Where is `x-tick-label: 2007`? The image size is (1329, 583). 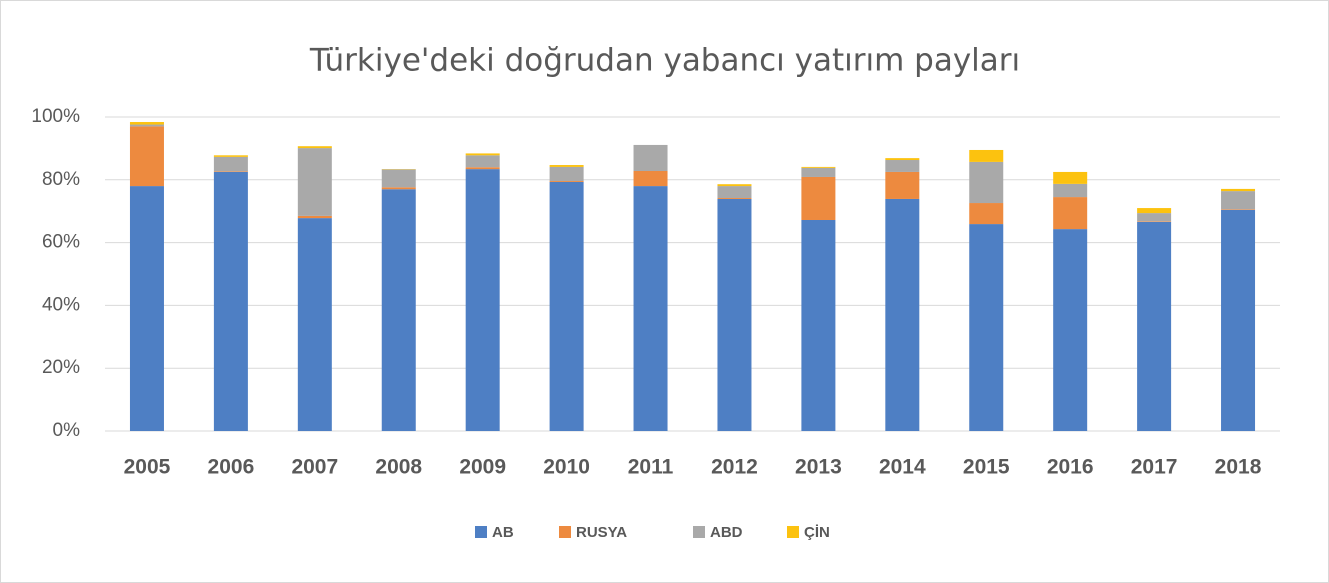 x-tick-label: 2007 is located at coordinates (314, 467).